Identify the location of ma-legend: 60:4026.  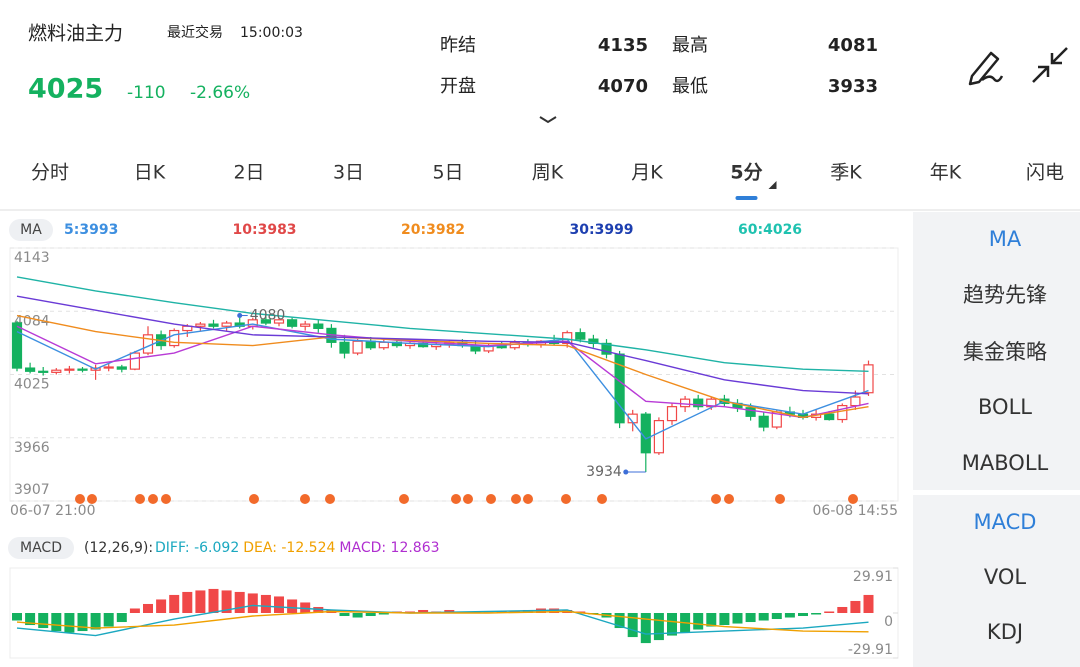
(770, 230).